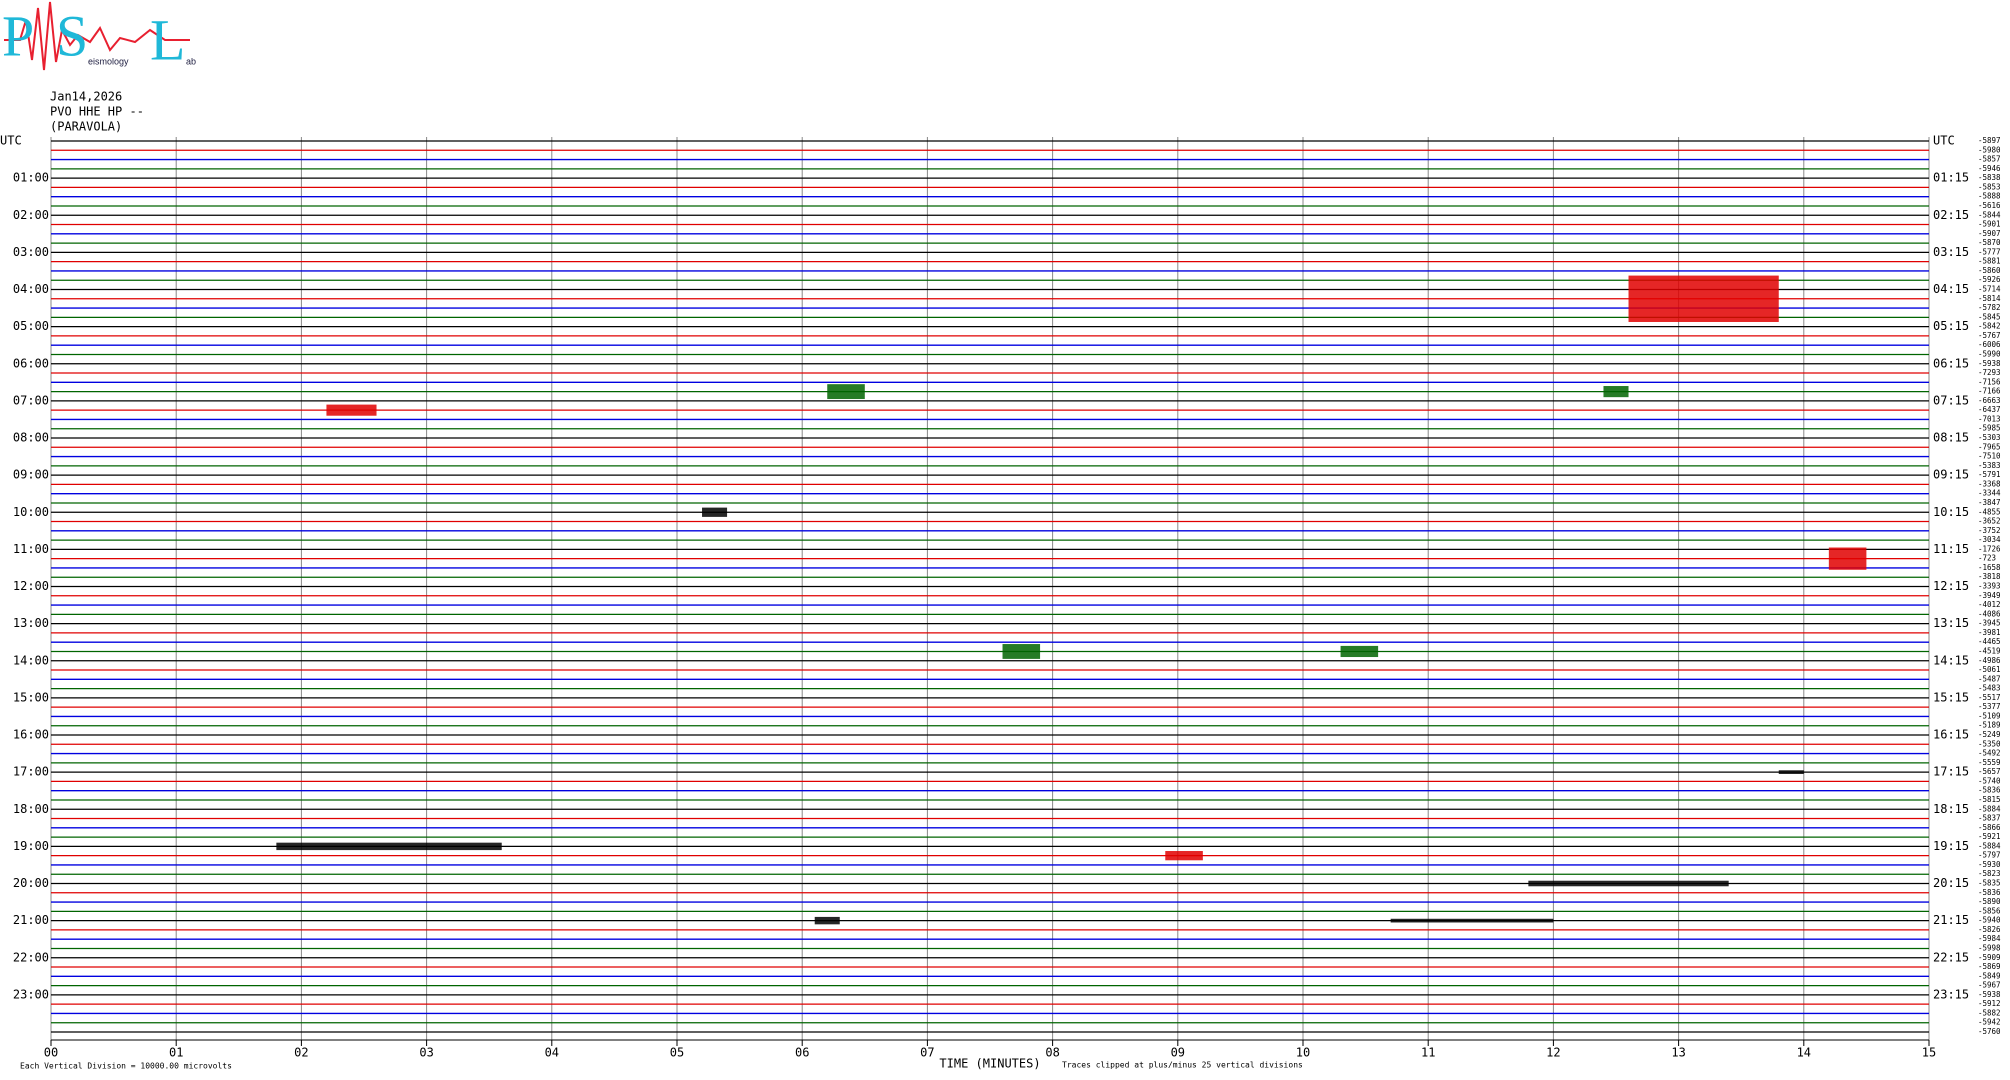 The height and width of the screenshot is (1080, 2010). I want to click on right-time-label: 05:15, so click(1951, 326).